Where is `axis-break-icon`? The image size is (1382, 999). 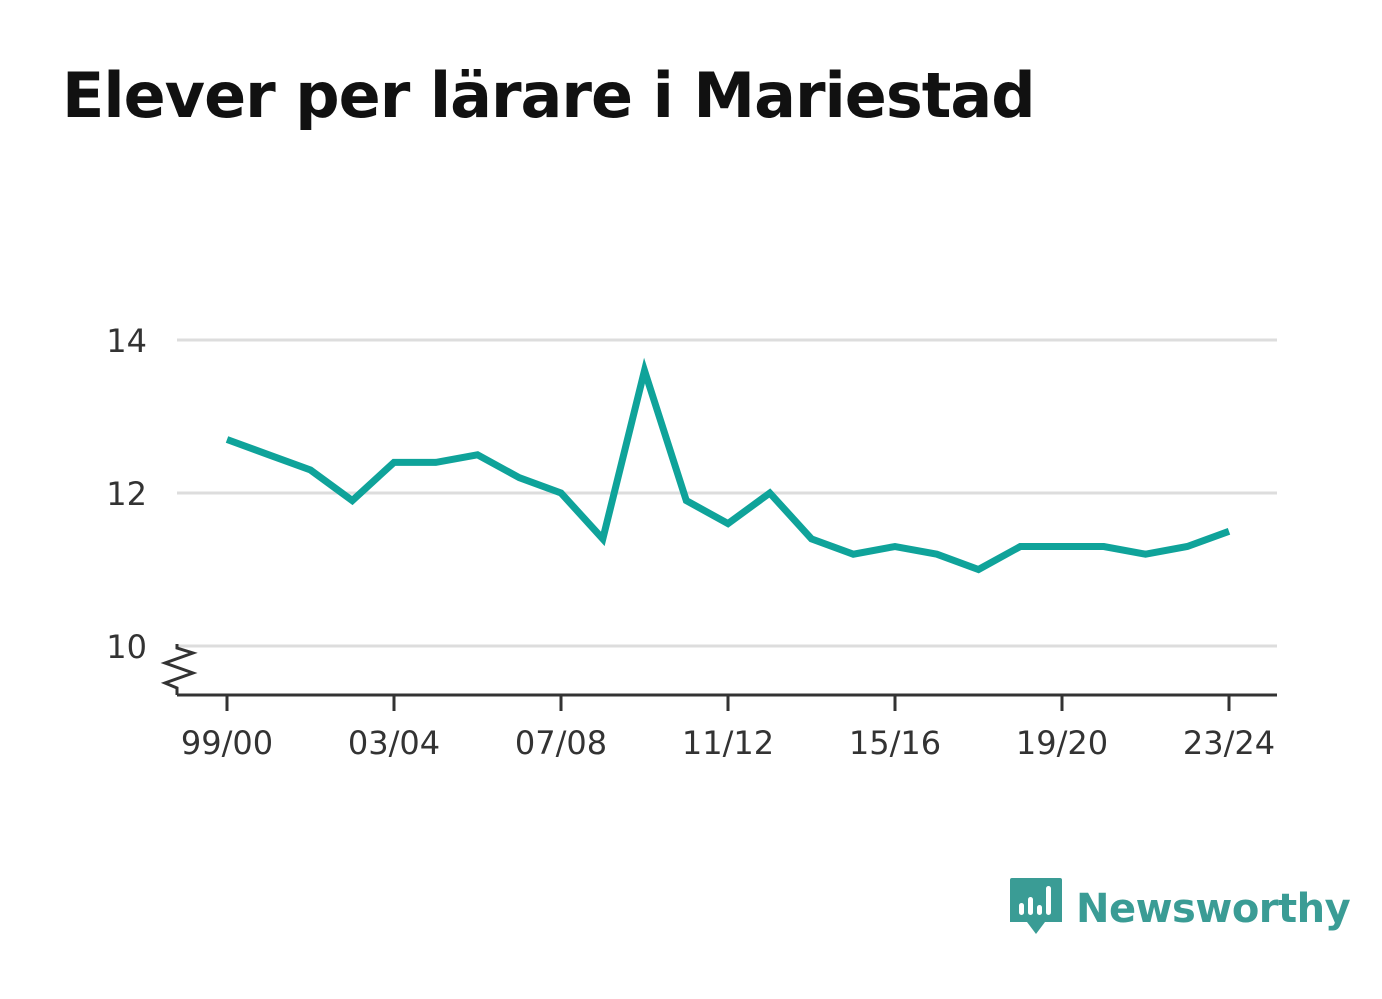 axis-break-icon is located at coordinates (179, 669).